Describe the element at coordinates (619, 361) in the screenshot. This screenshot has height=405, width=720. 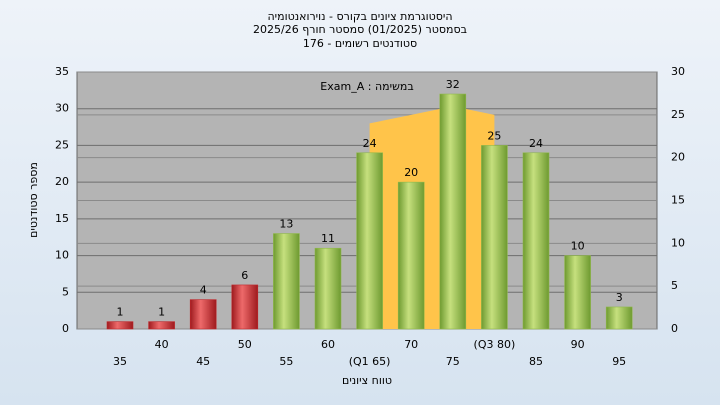
I see `x-tick-label: 95` at that location.